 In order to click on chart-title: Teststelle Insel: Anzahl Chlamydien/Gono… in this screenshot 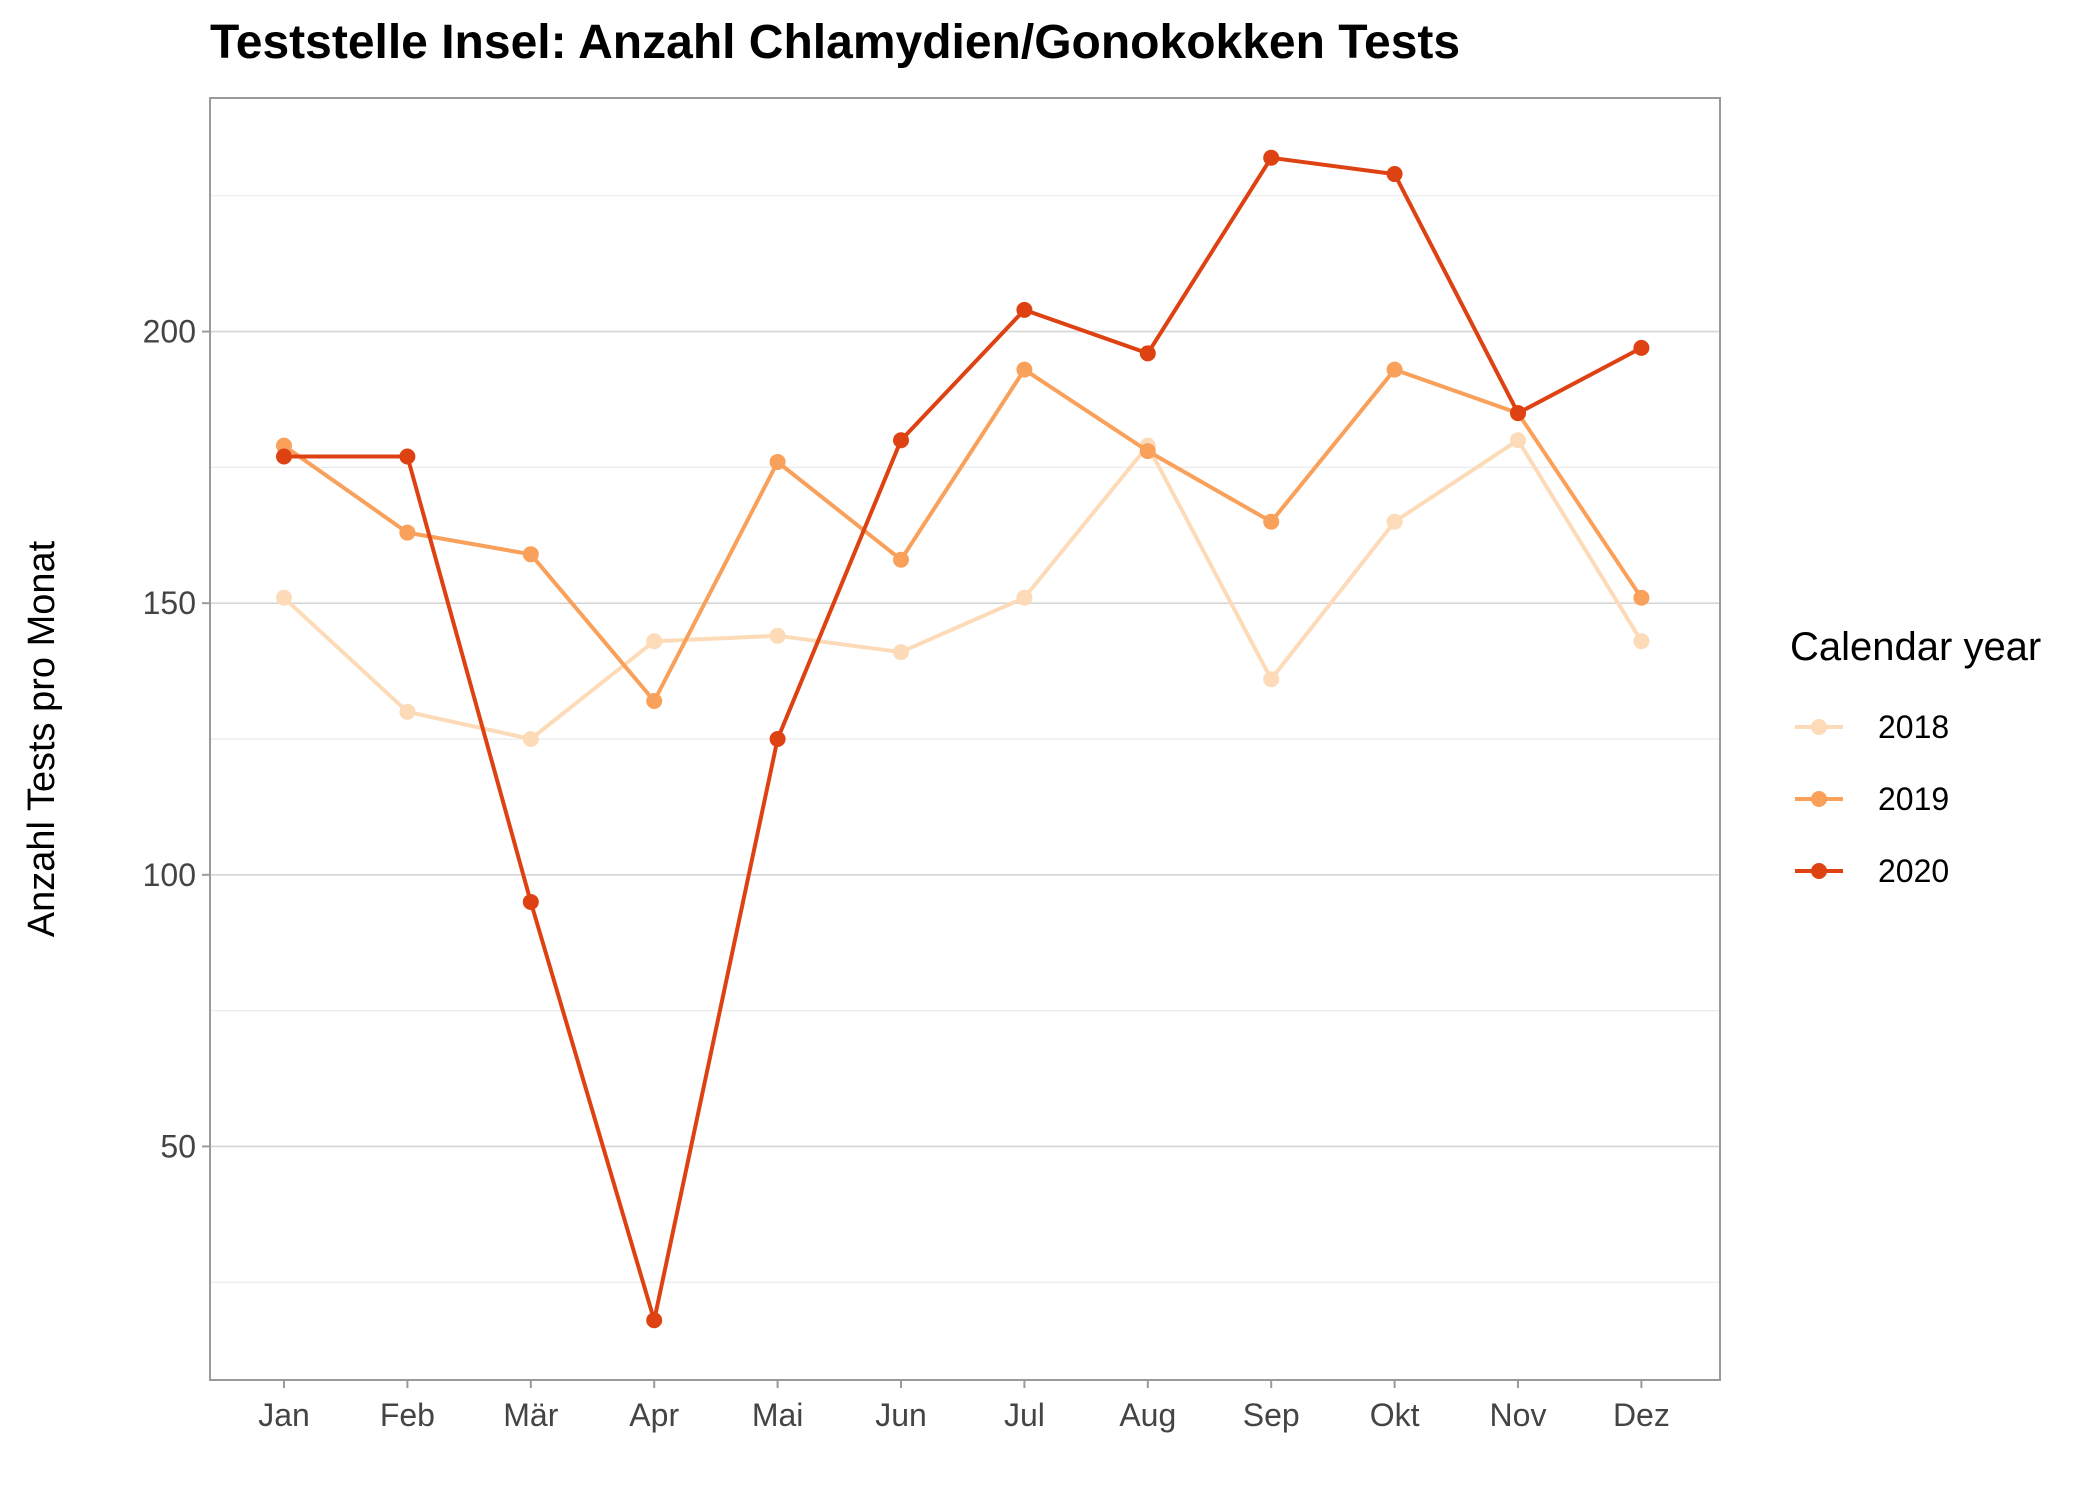, I will do `click(835, 42)`.